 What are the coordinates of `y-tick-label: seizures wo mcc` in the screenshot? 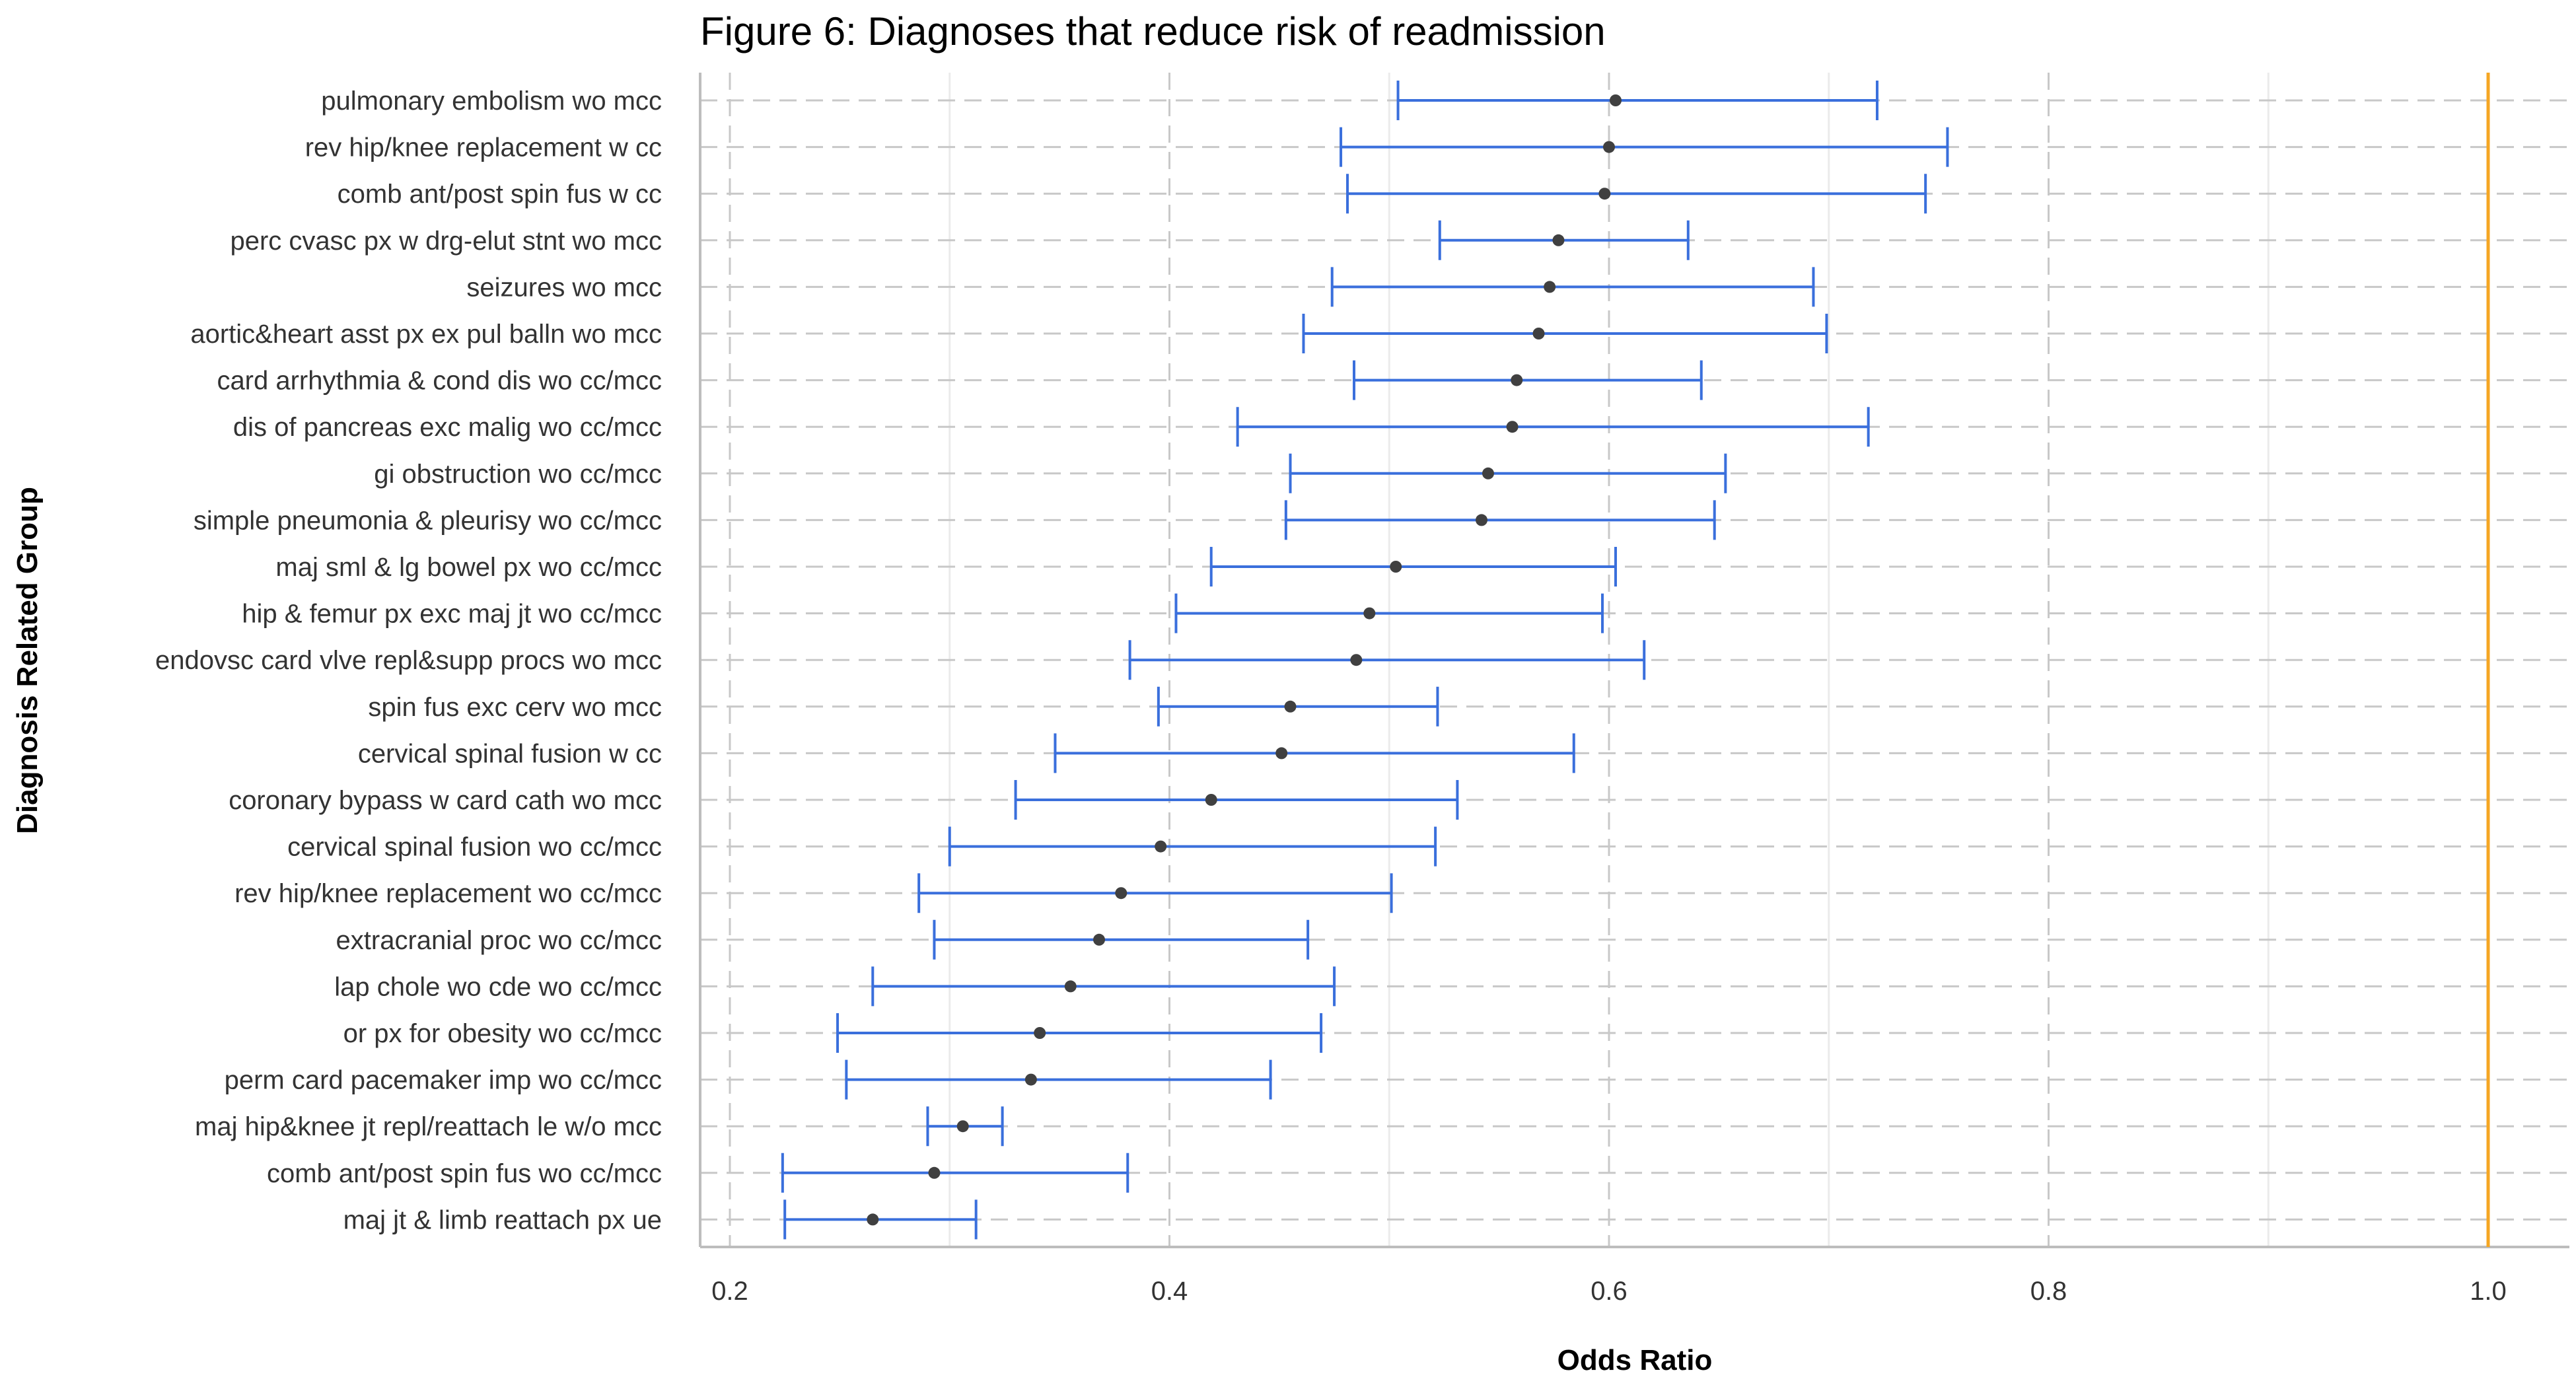 It's located at (564, 287).